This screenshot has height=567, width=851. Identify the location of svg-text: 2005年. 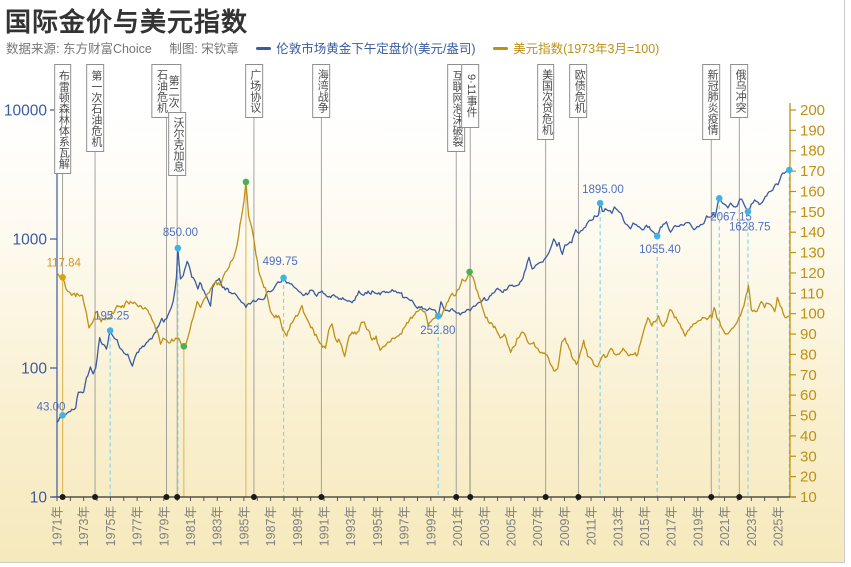
(511, 526).